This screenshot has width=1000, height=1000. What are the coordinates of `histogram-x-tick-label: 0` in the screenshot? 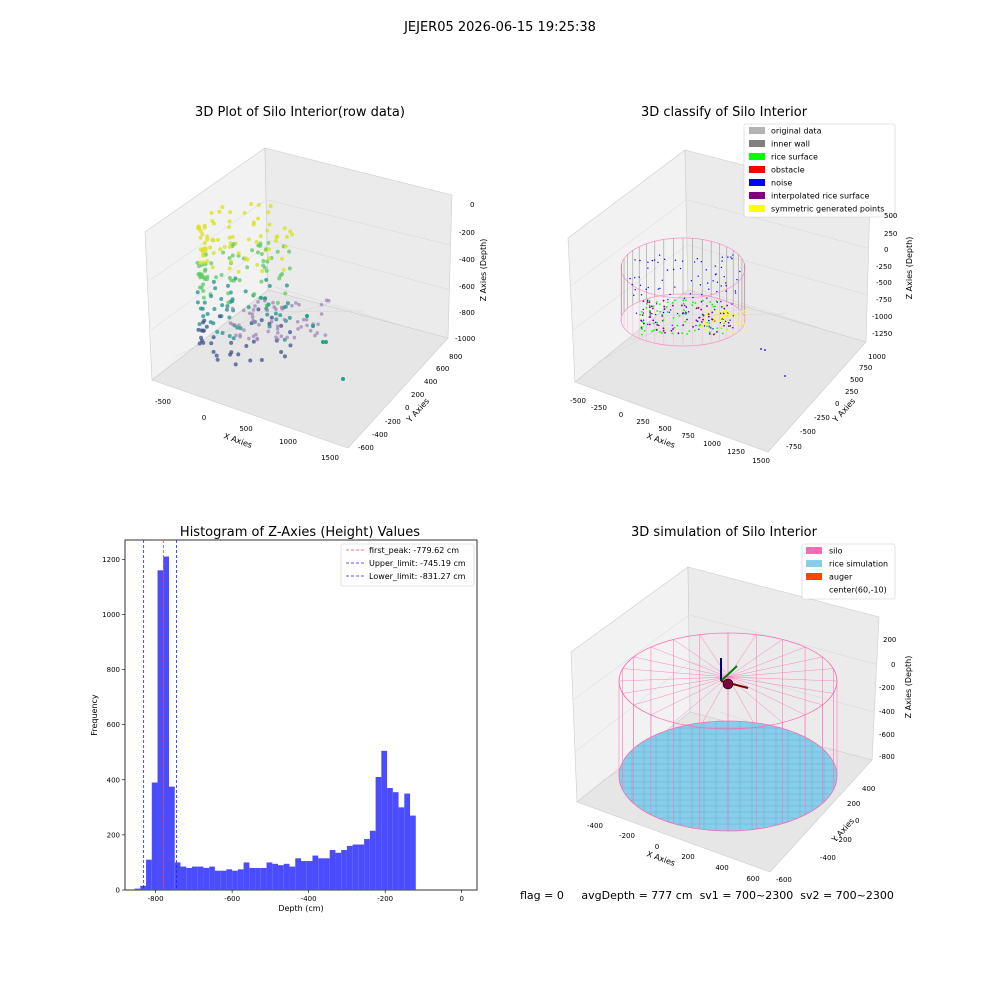 It's located at (461, 899).